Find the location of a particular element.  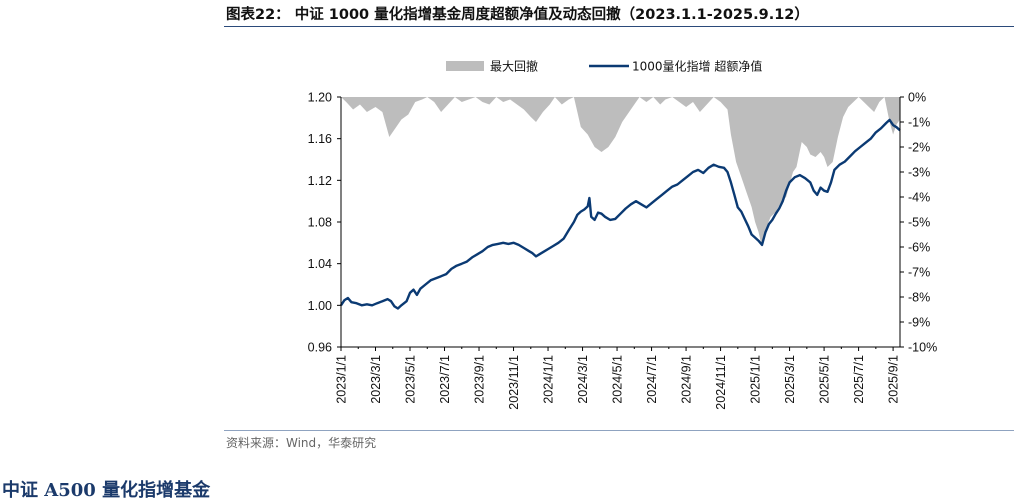

x-tick-label: 2024/9/1 is located at coordinates (687, 379).